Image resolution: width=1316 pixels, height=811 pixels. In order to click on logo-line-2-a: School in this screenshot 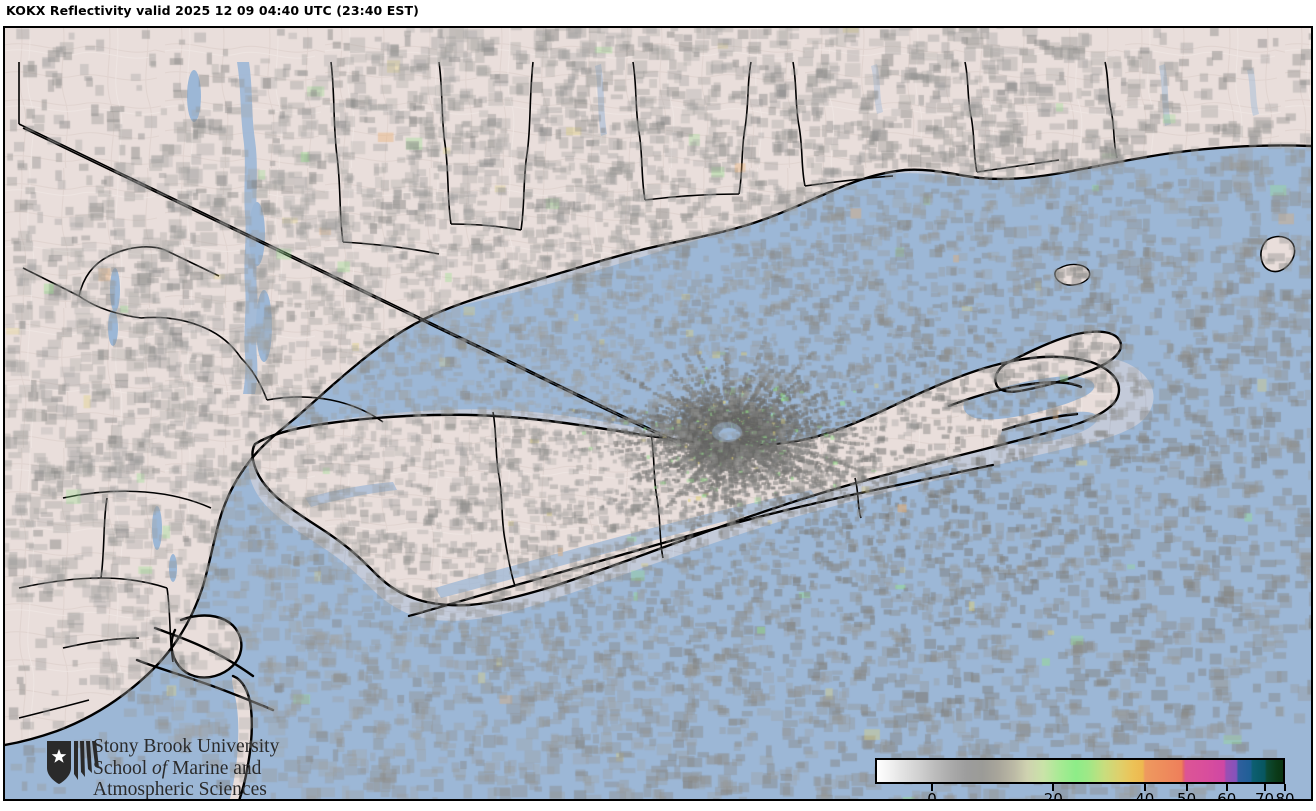, I will do `click(123, 768)`.